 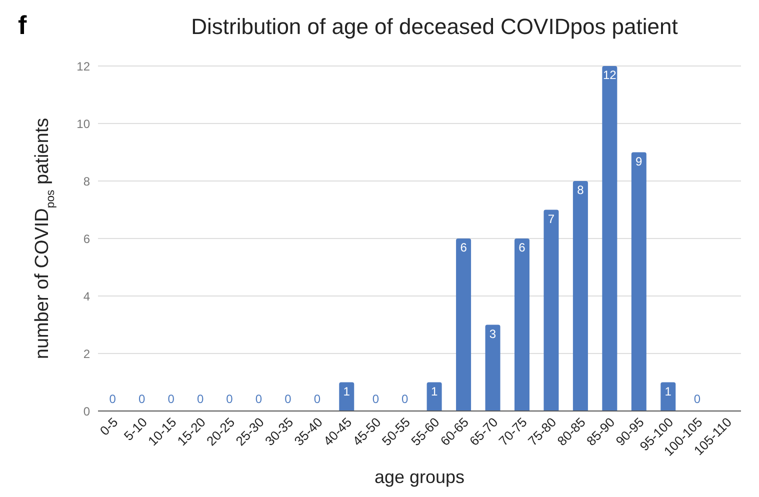 I want to click on y-tick-label: 12, so click(x=83, y=66).